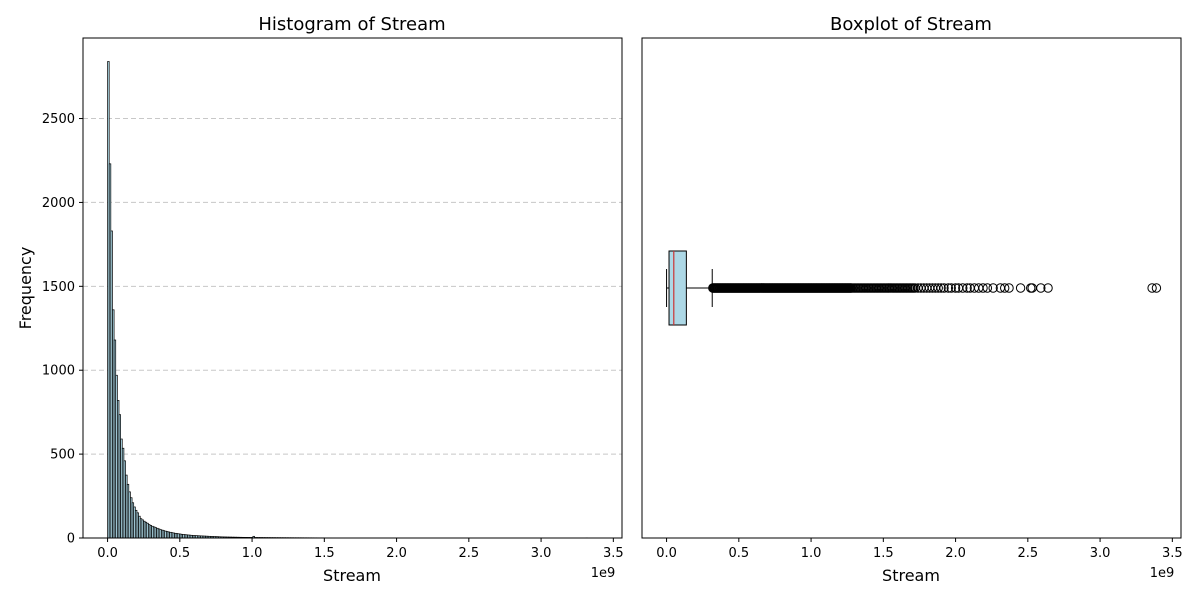 This screenshot has height=600, width=1200. Describe the element at coordinates (396, 553) in the screenshot. I see `histogram-x-tick-label: 2.0` at that location.